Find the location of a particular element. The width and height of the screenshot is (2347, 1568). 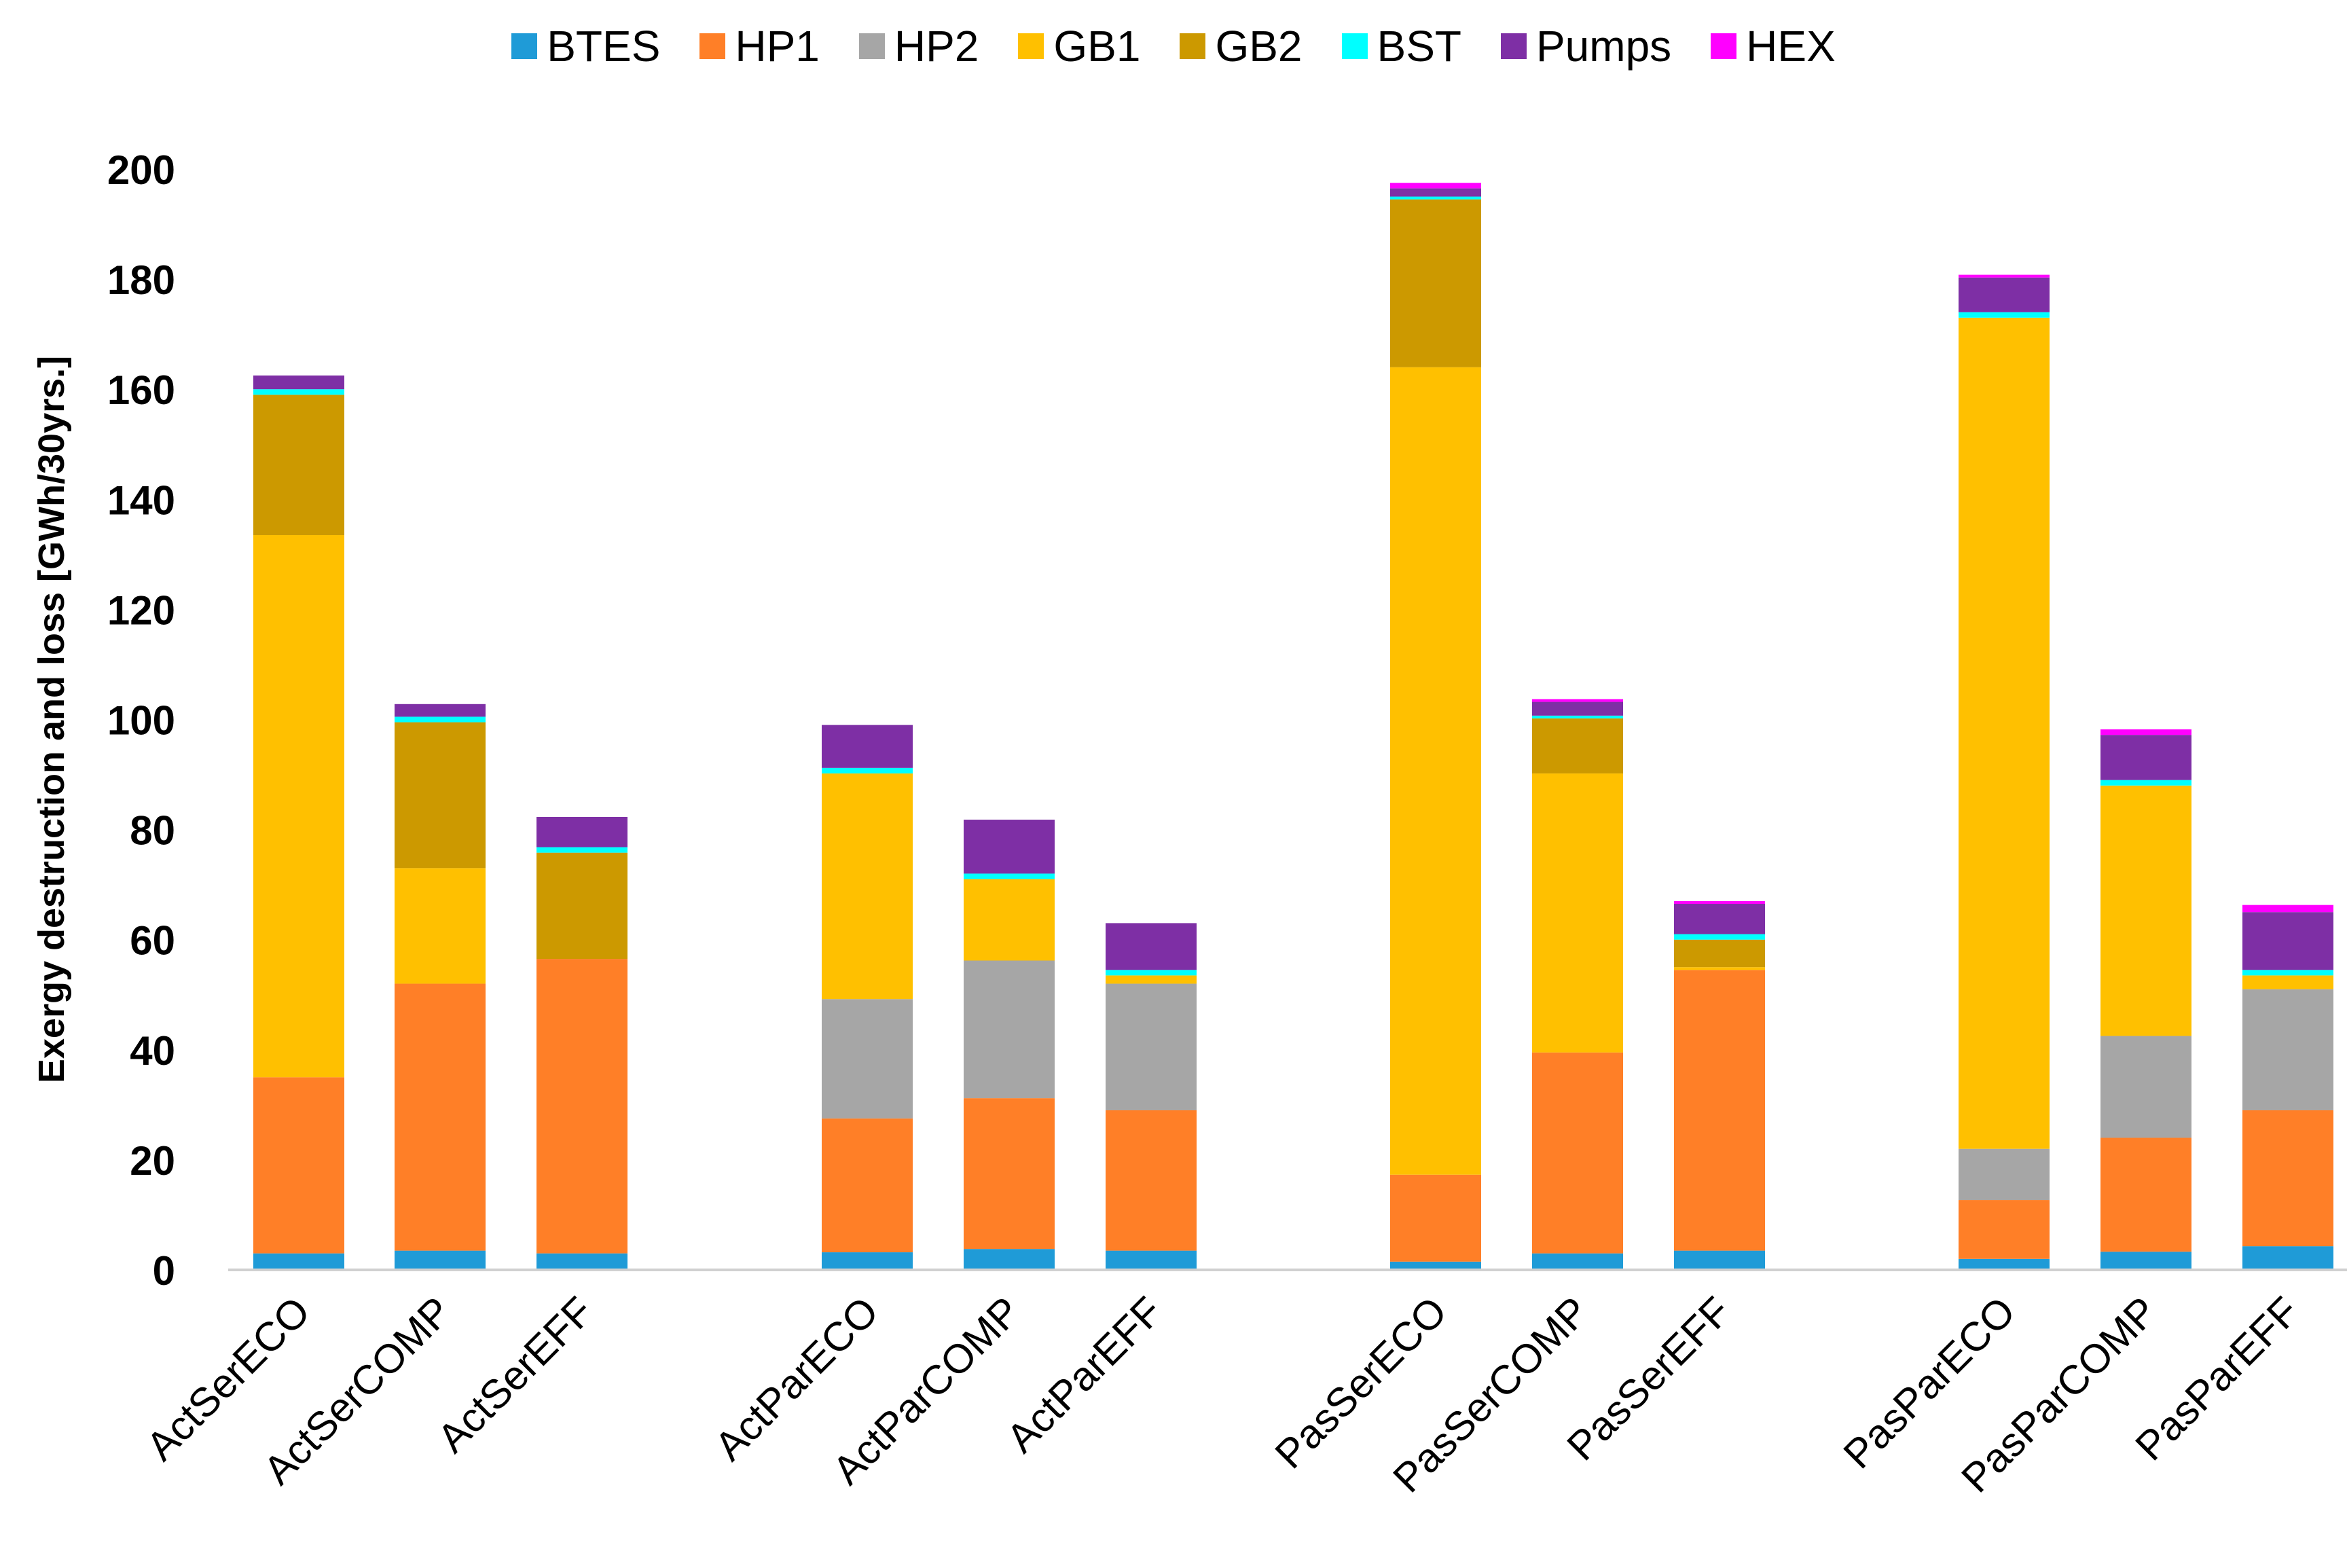

y-tick-label: 80 is located at coordinates (152, 831).